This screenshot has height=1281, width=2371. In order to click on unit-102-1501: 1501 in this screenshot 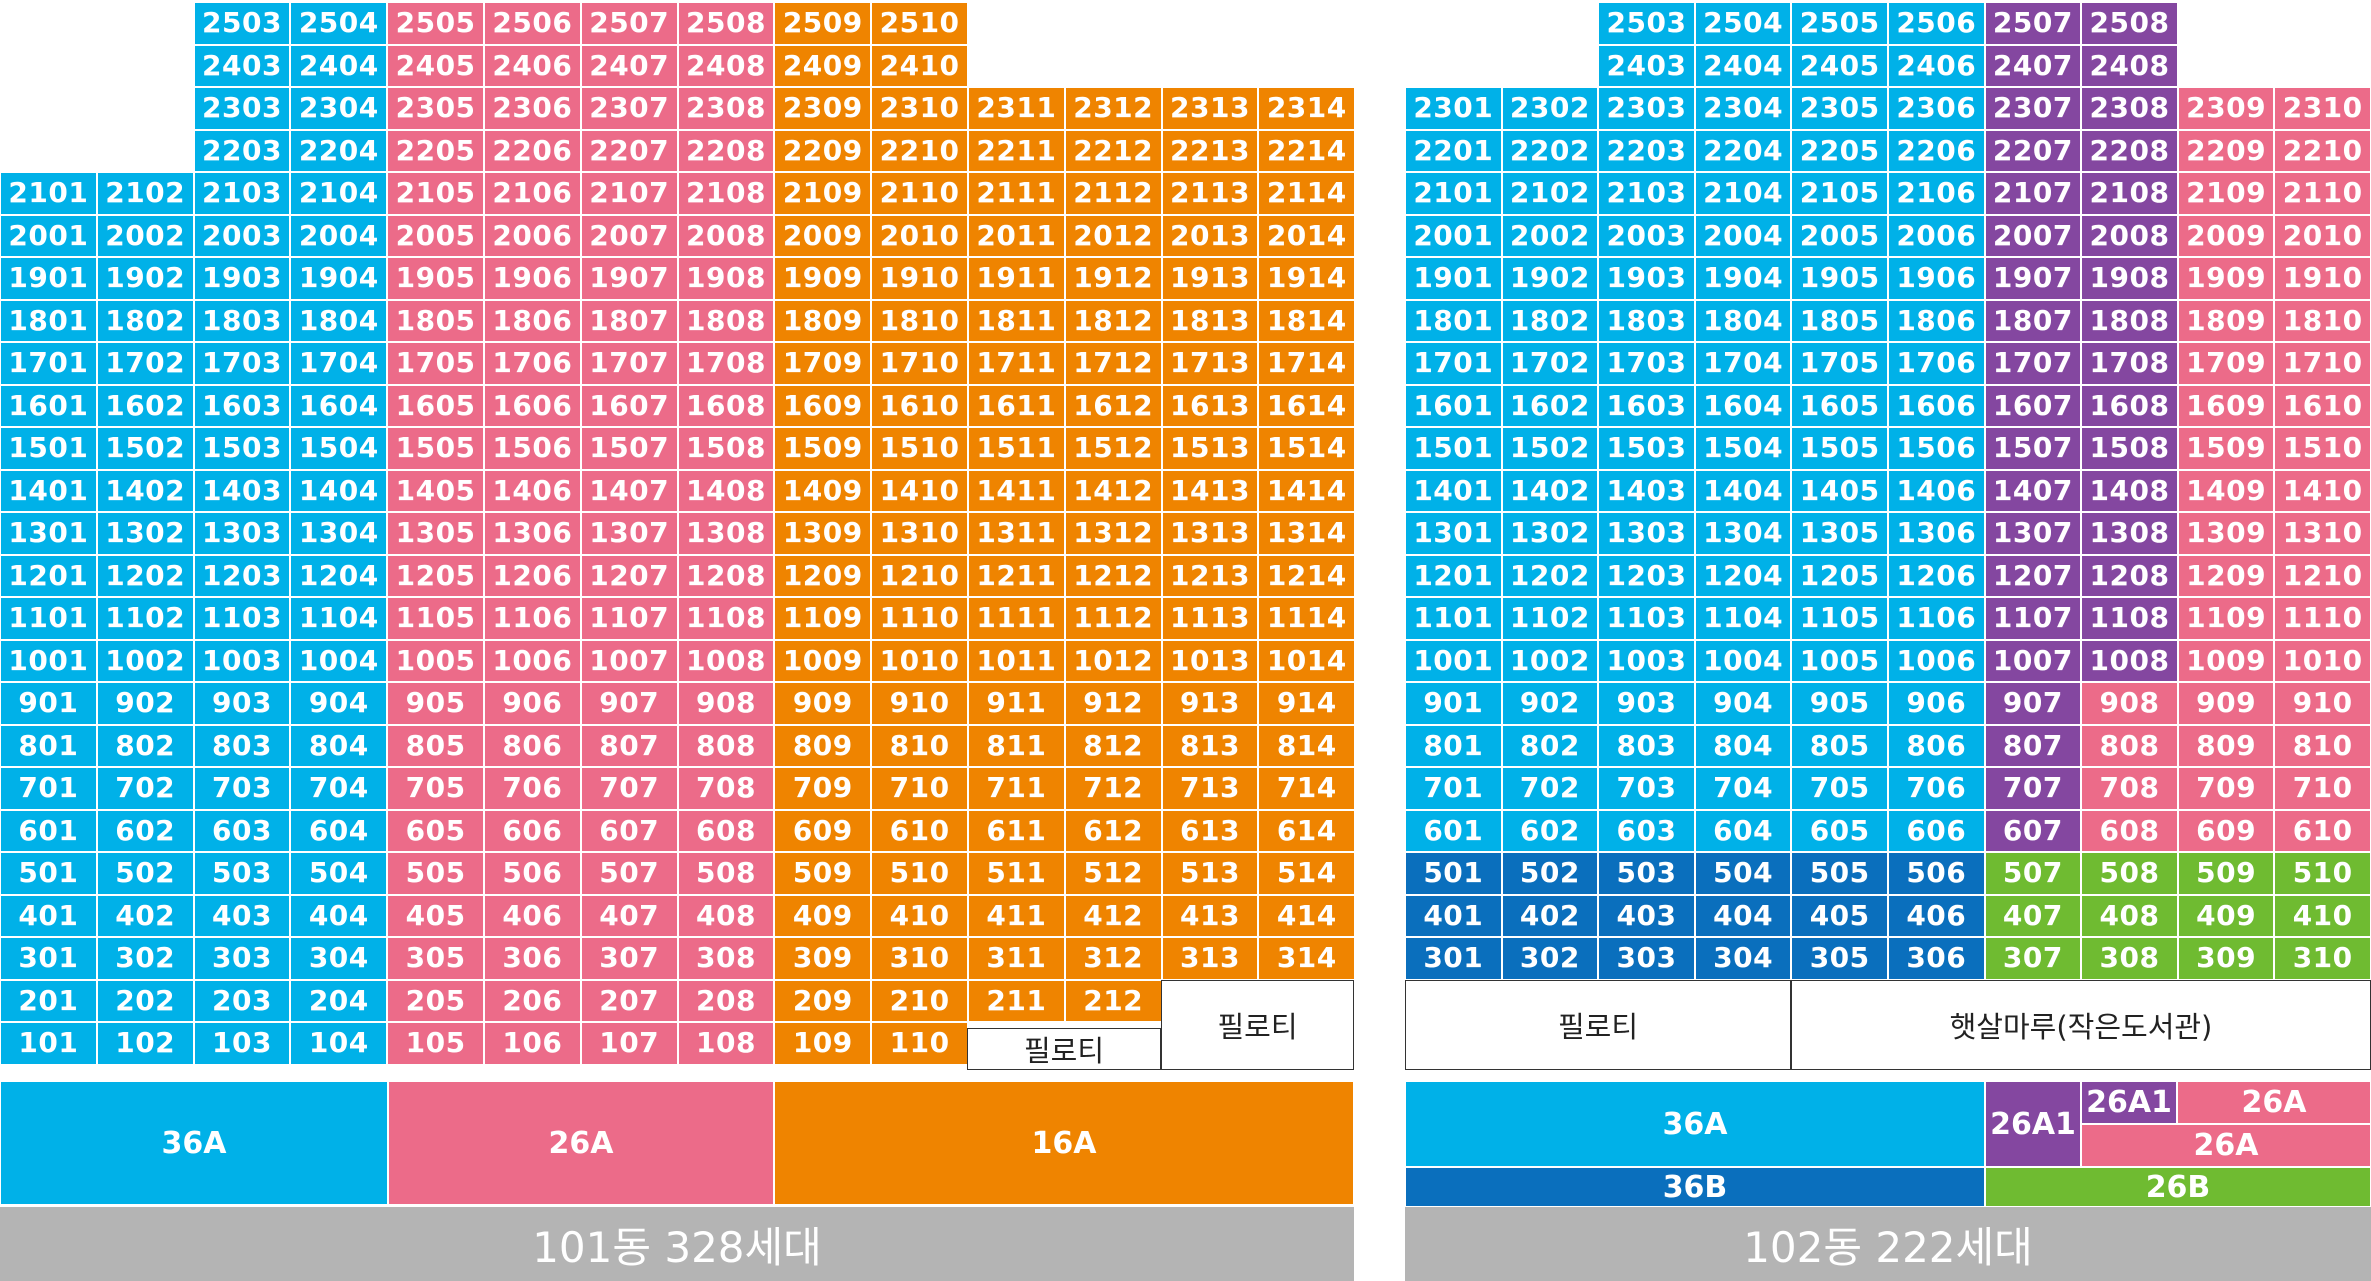, I will do `click(1453, 448)`.